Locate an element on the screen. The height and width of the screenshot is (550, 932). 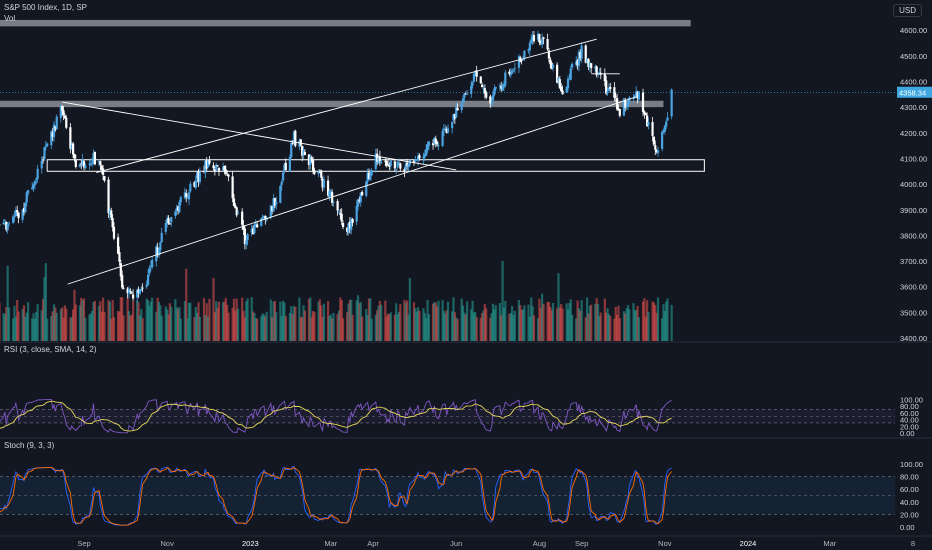
price-tick-label: 4500.00 is located at coordinates (913, 56).